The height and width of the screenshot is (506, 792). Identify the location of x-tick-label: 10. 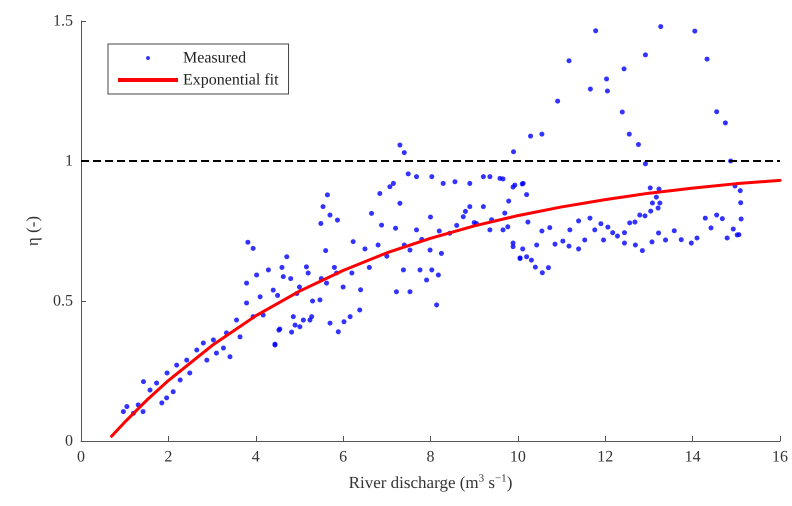
(518, 457).